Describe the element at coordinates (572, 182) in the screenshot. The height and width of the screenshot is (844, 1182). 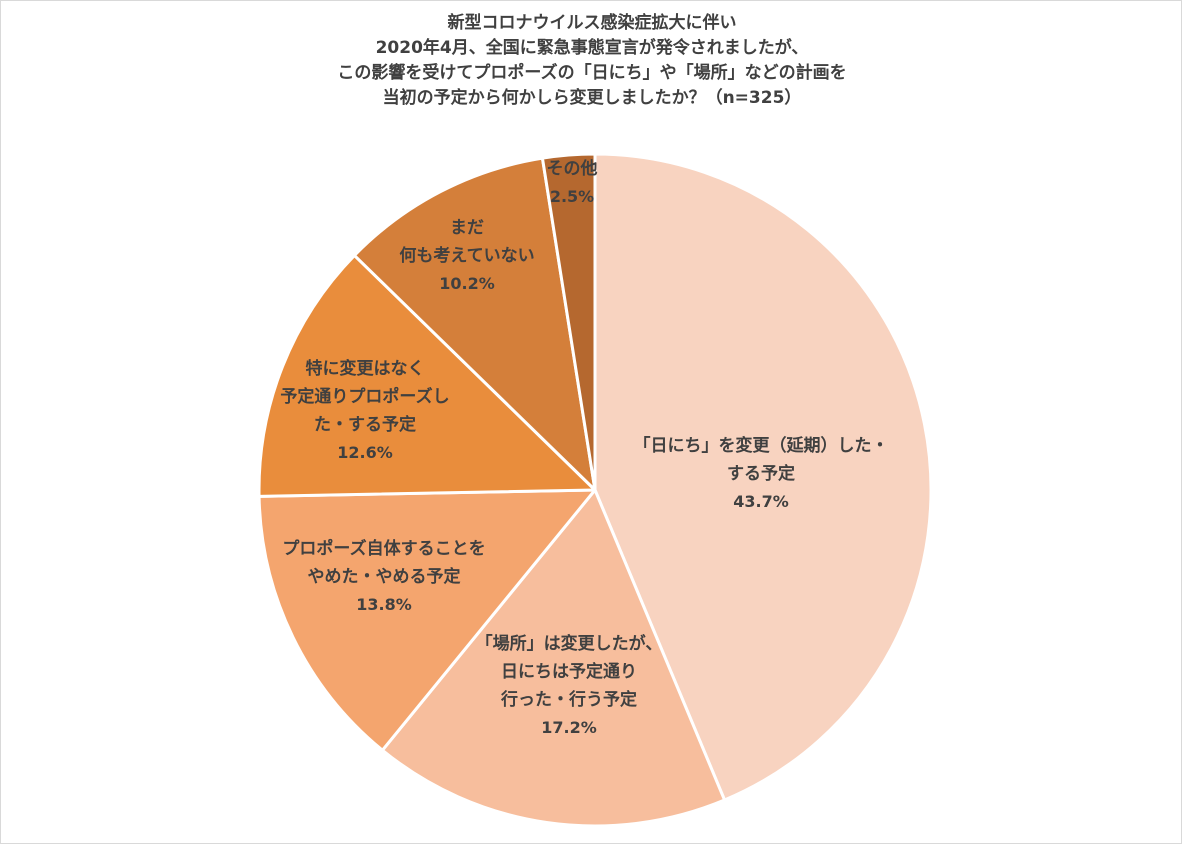
I see `slice-label-6: その他 2.5%` at that location.